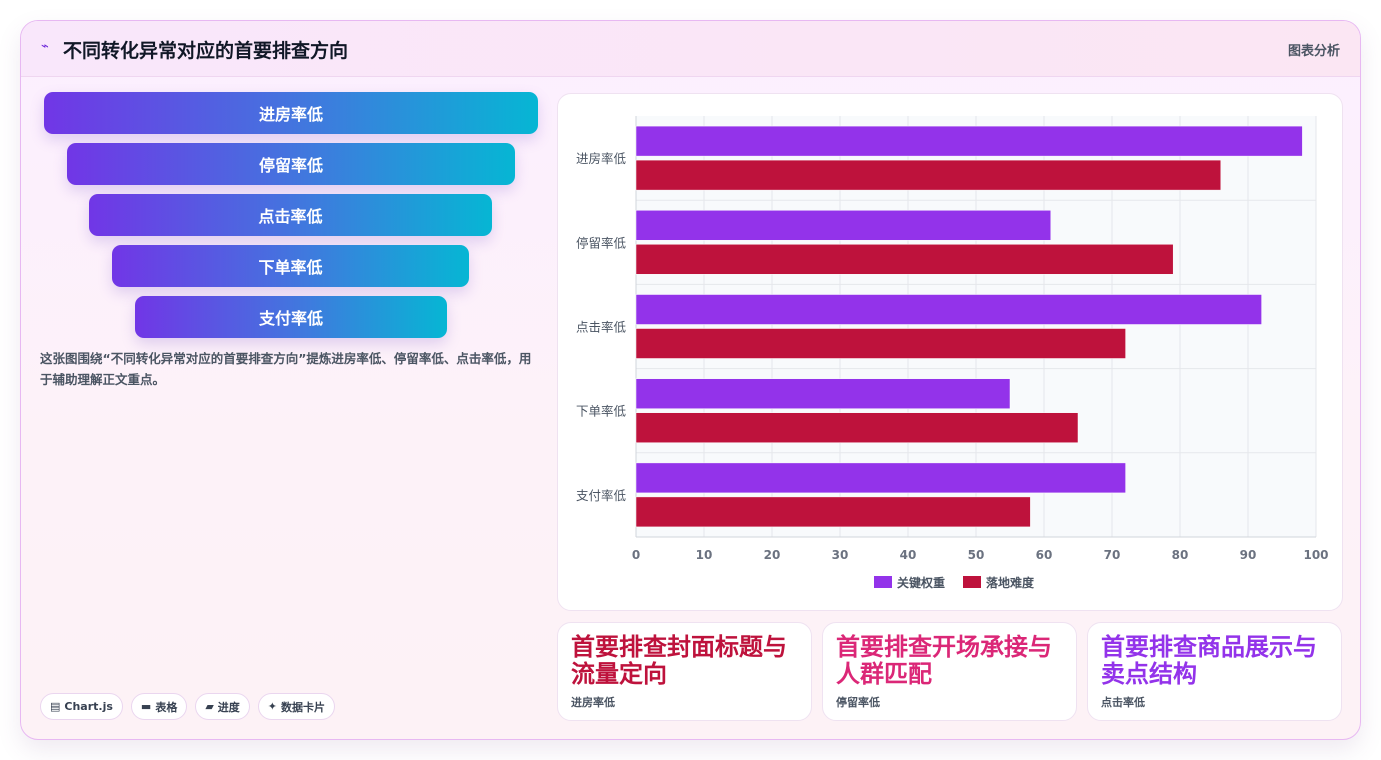 The image size is (1381, 760). I want to click on funnel-stage: 下单率低, so click(290, 266).